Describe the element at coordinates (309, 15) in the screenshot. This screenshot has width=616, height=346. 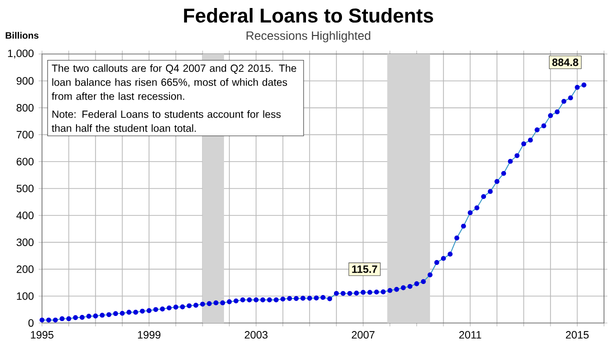
I see `chart-title: Federal Loans to Students` at that location.